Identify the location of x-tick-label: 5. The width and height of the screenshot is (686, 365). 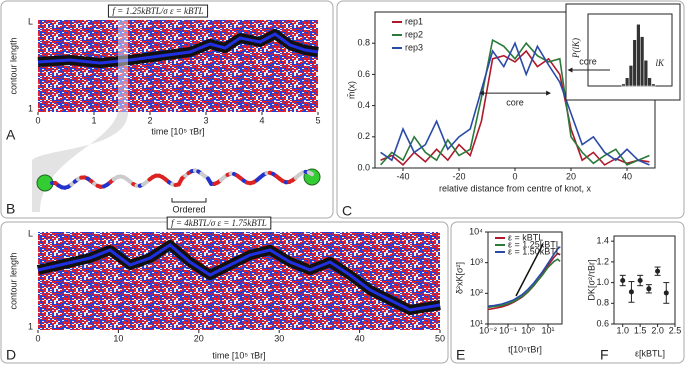
(317, 120).